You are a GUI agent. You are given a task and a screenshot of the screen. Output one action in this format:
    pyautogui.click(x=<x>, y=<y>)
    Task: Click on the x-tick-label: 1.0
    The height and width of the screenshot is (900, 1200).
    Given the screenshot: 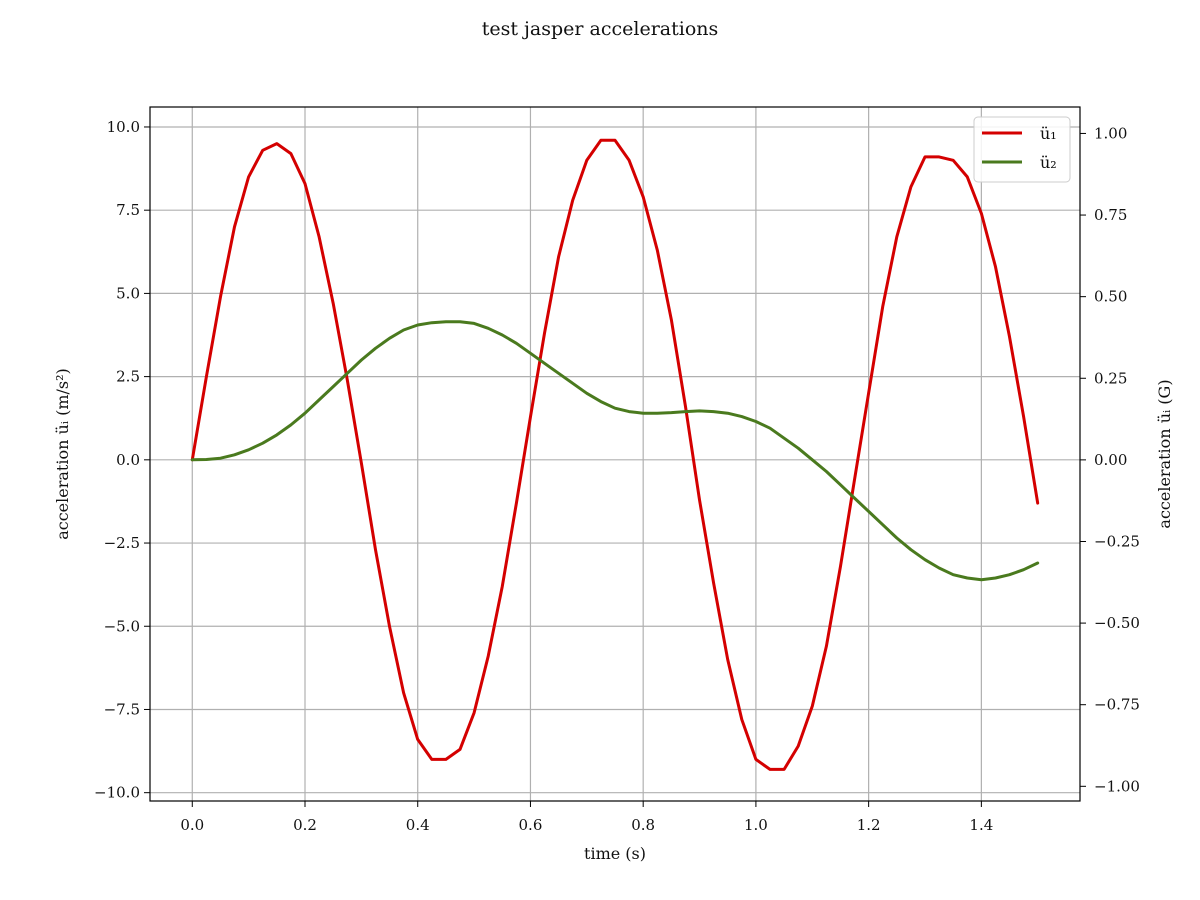 What is the action you would take?
    pyautogui.click(x=756, y=825)
    